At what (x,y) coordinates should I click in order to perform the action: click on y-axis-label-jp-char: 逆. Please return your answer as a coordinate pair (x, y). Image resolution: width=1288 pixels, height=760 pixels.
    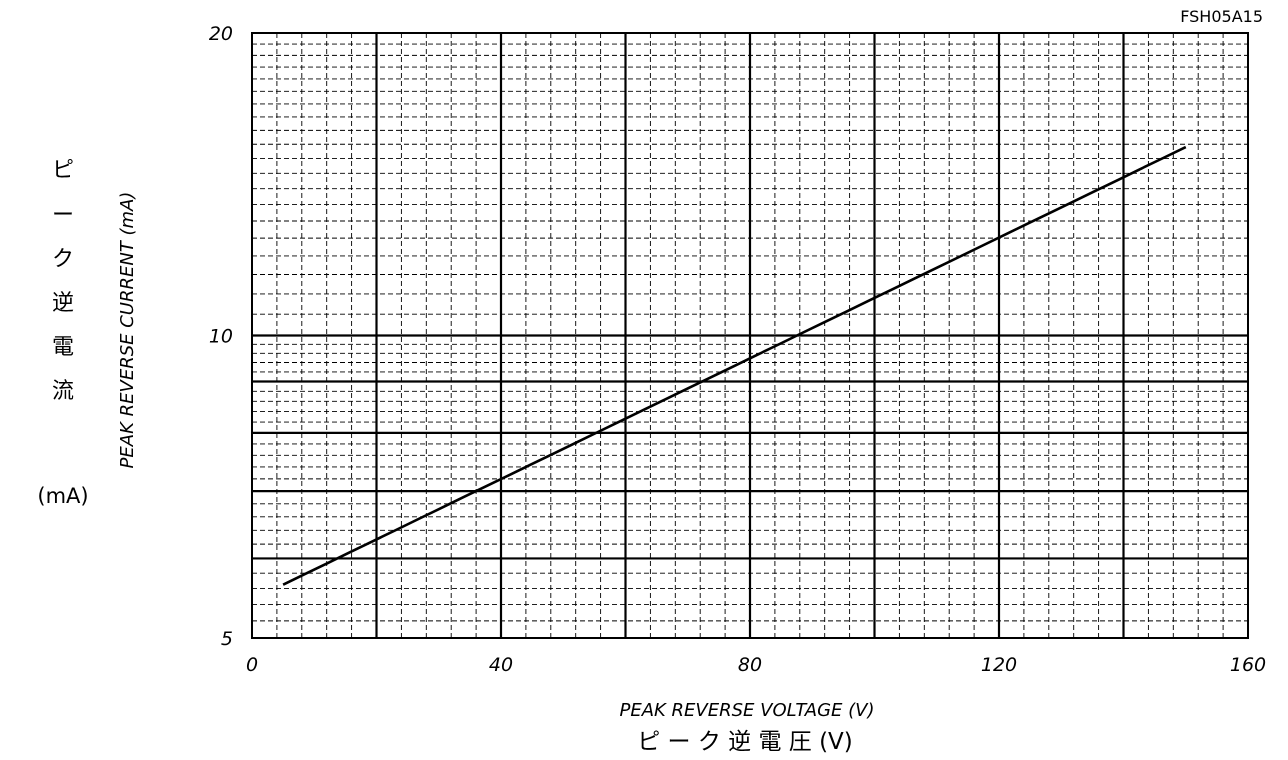
    Looking at the image, I should click on (63, 303).